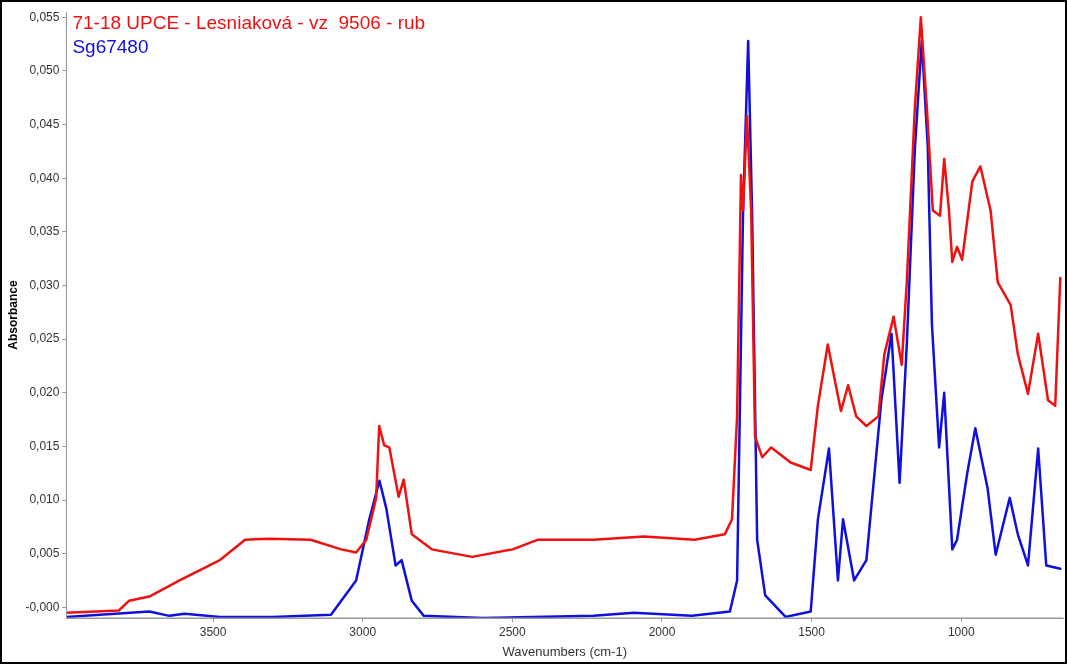  What do you see at coordinates (249, 22) in the screenshot?
I see `text: 71-18 UPCE - Lesniaková - vz 9506 - rub` at bounding box center [249, 22].